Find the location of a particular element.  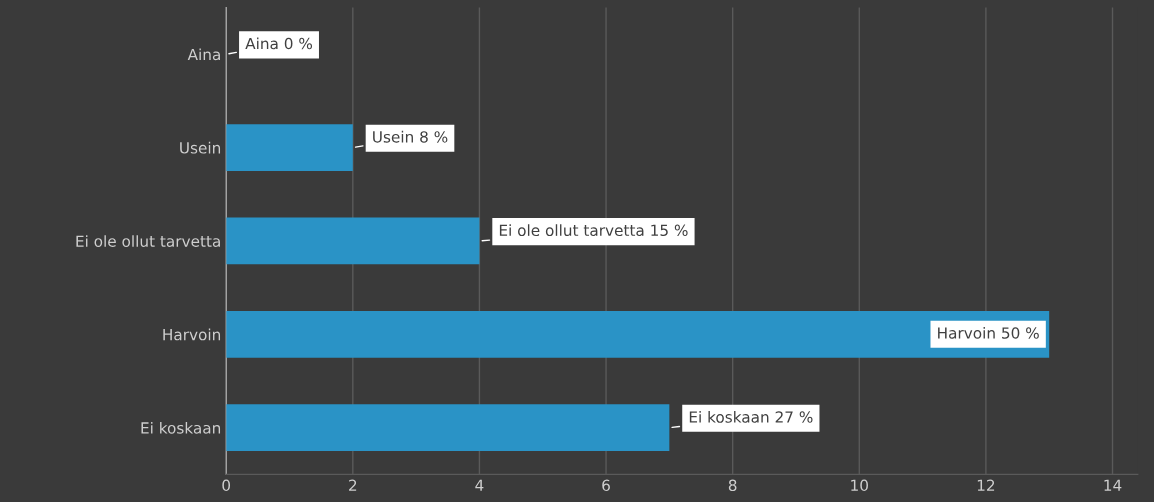

x-tick-label: 4 is located at coordinates (479, 485).